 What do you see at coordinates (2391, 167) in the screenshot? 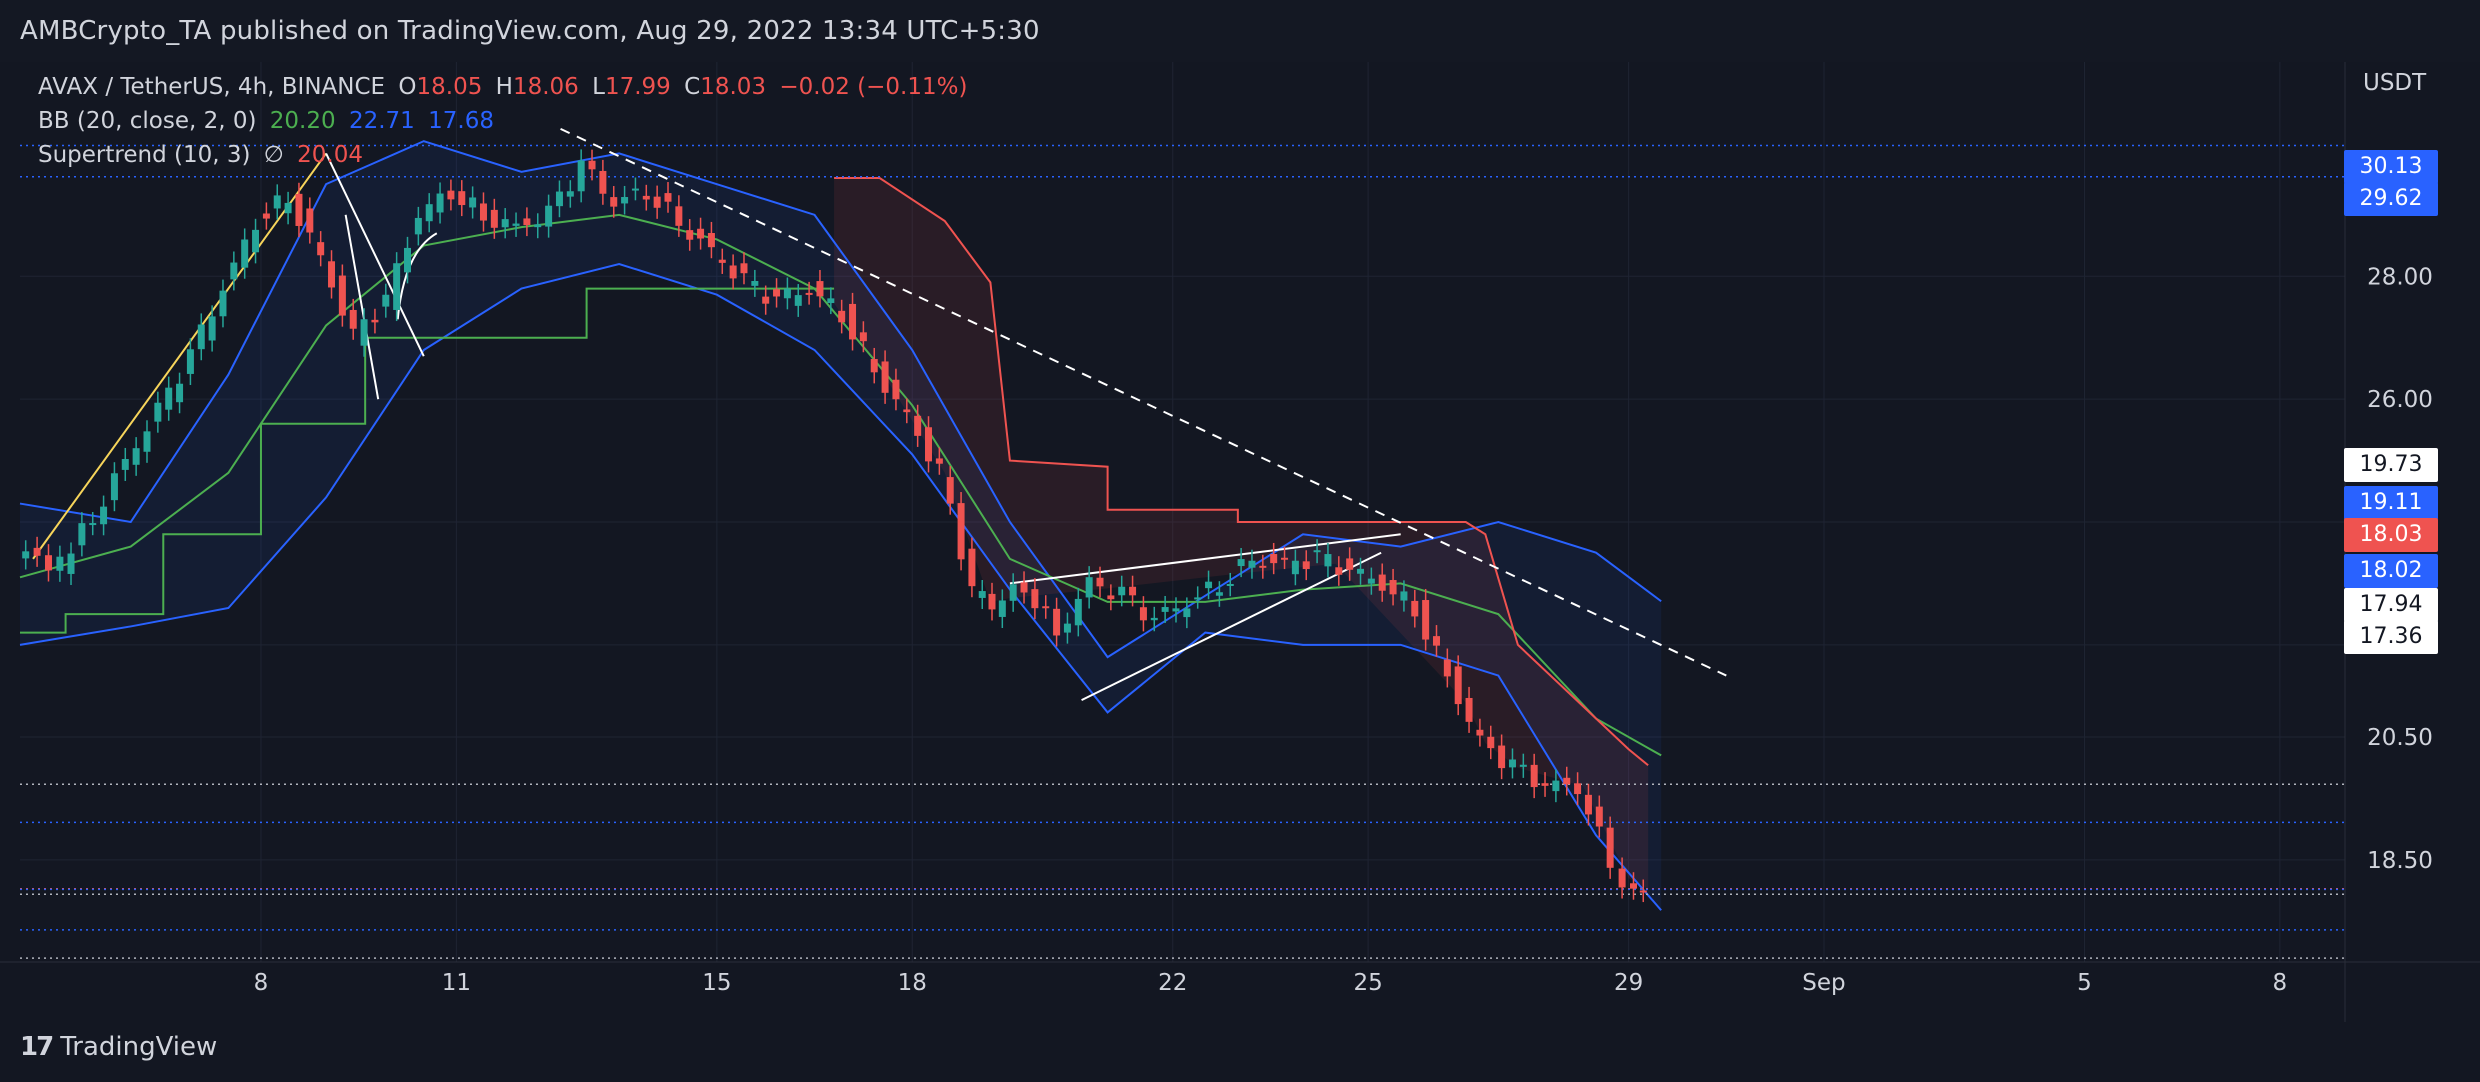
I see `price-tag: 30.13` at bounding box center [2391, 167].